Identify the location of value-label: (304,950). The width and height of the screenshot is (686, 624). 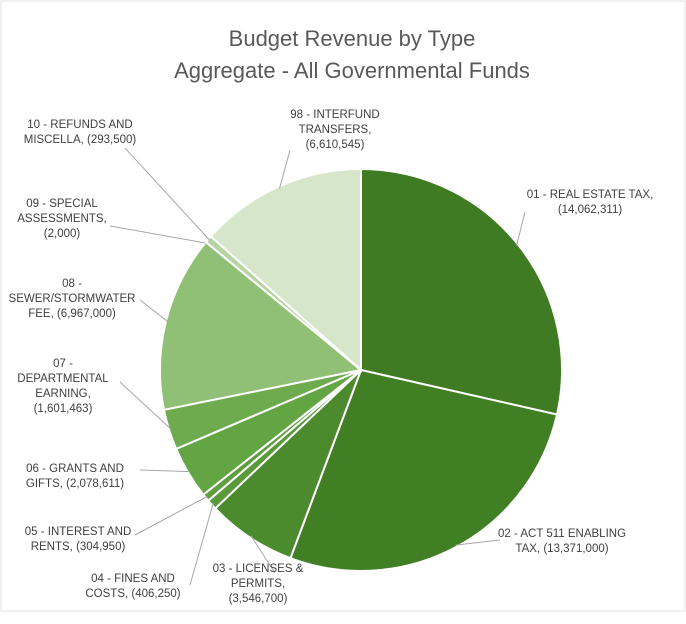
(101, 547).